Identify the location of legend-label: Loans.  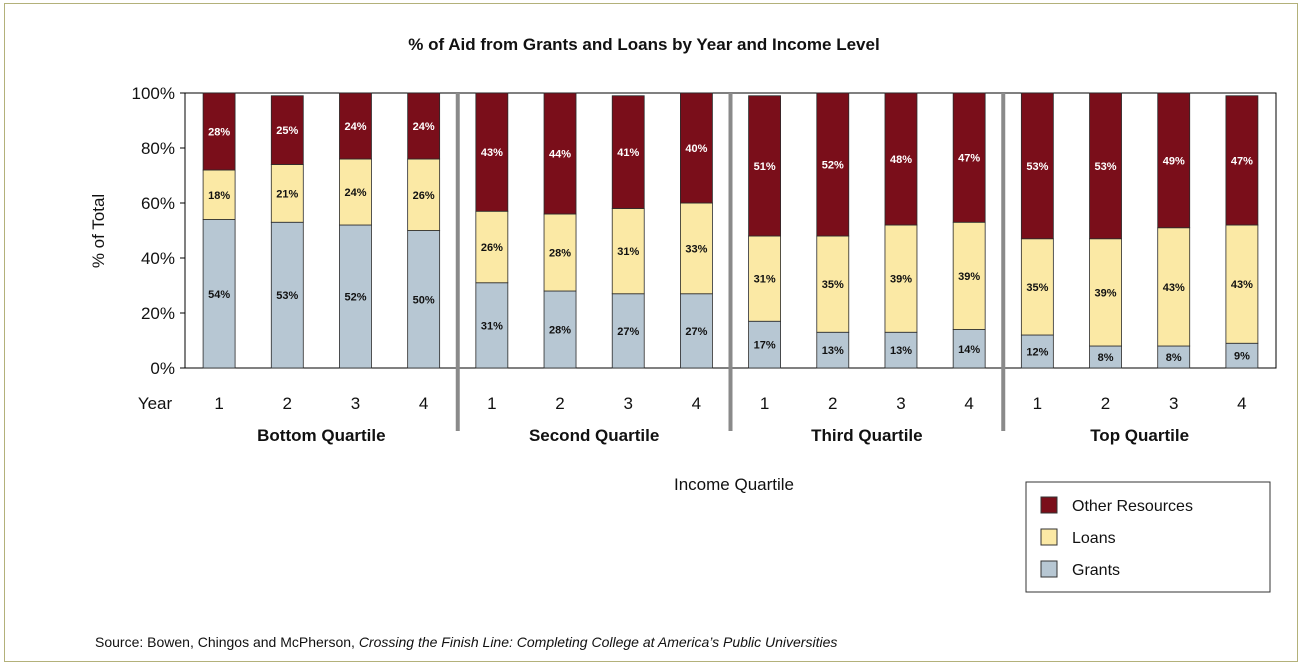
(1094, 538).